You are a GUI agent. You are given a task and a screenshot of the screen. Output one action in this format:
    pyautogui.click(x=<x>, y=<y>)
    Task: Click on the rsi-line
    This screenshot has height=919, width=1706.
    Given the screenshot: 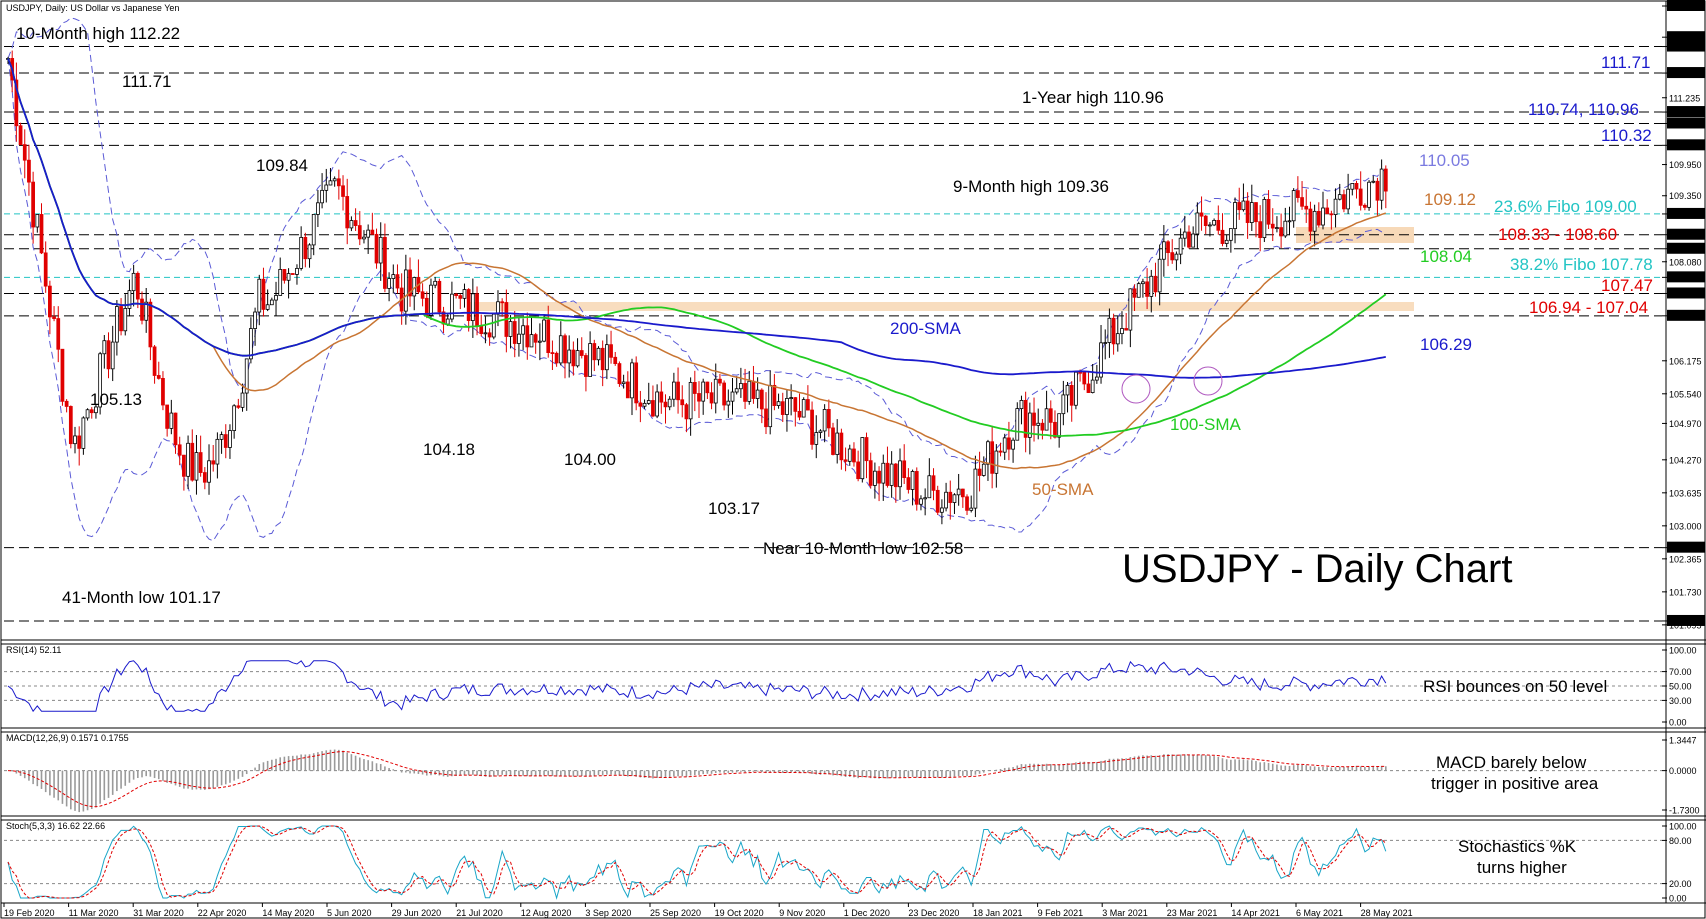 What is the action you would take?
    pyautogui.click(x=697, y=686)
    